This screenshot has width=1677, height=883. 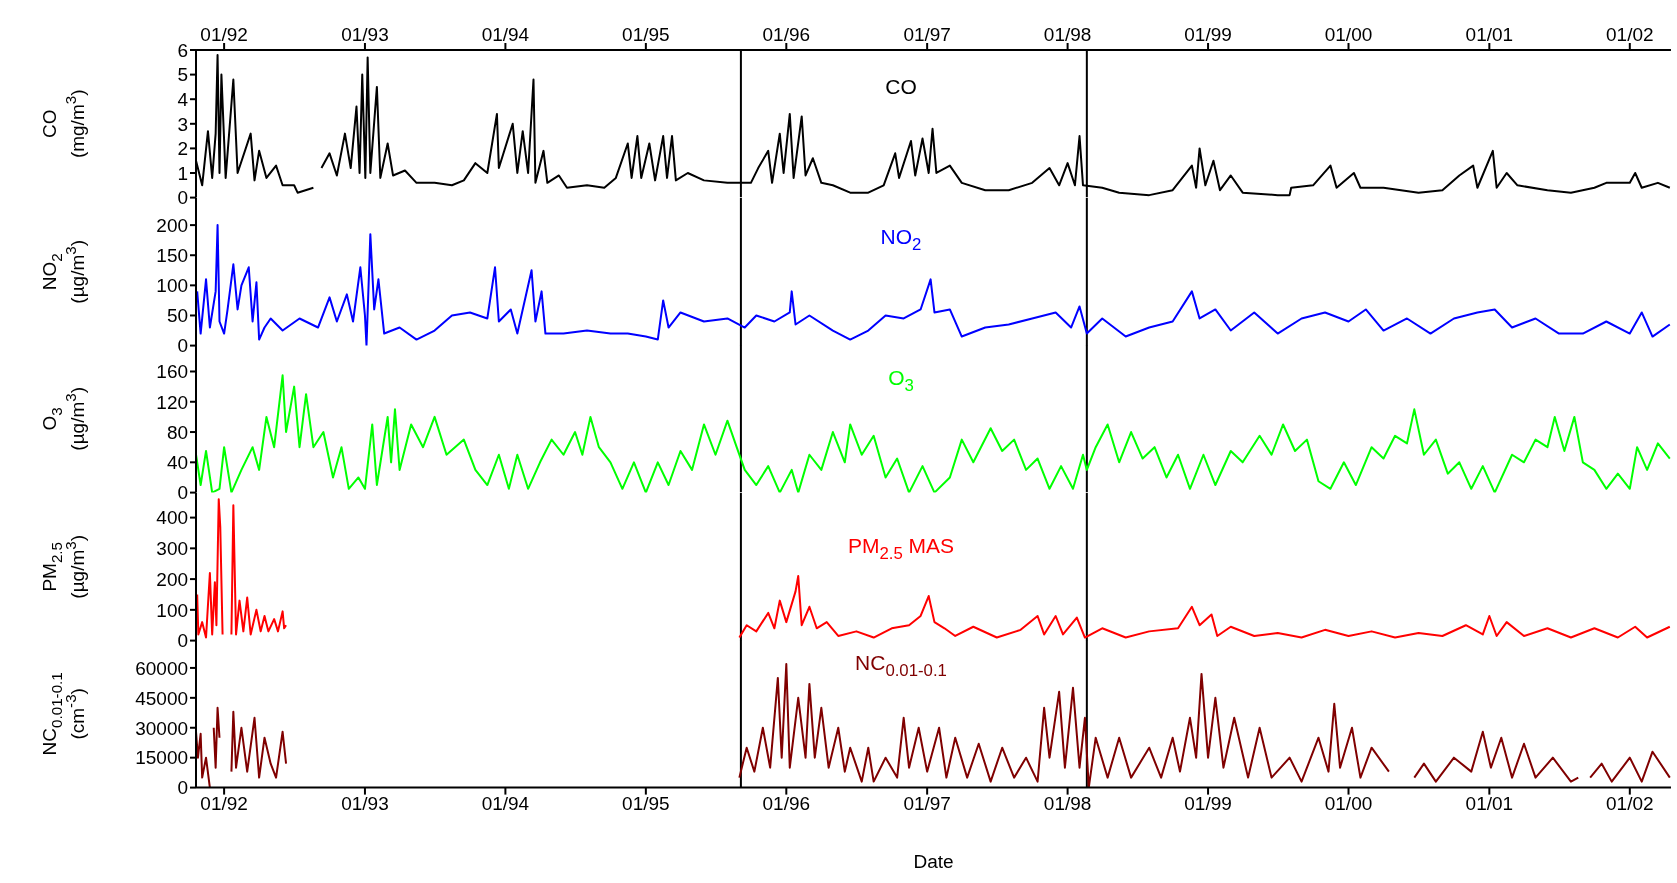 I want to click on x2-tick-label: 01/94, so click(x=505, y=34).